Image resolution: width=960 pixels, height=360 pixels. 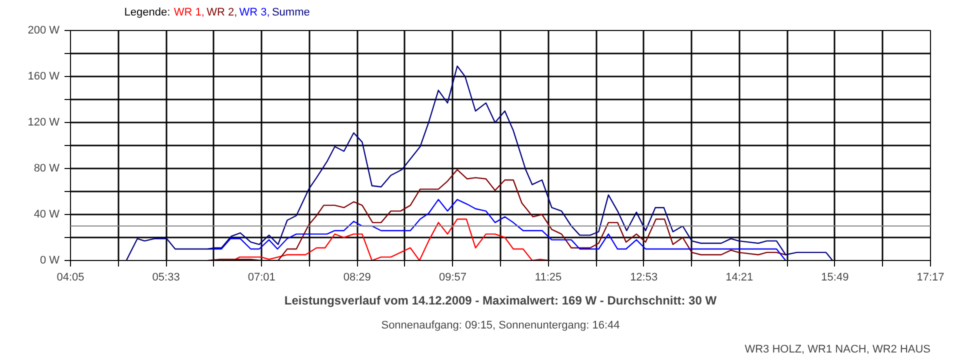 What do you see at coordinates (501, 301) in the screenshot?
I see `text: Leistungsverlauf vom 14.12.2009 - Maximalwert: 169 W - Durchschnitt: 30 W` at bounding box center [501, 301].